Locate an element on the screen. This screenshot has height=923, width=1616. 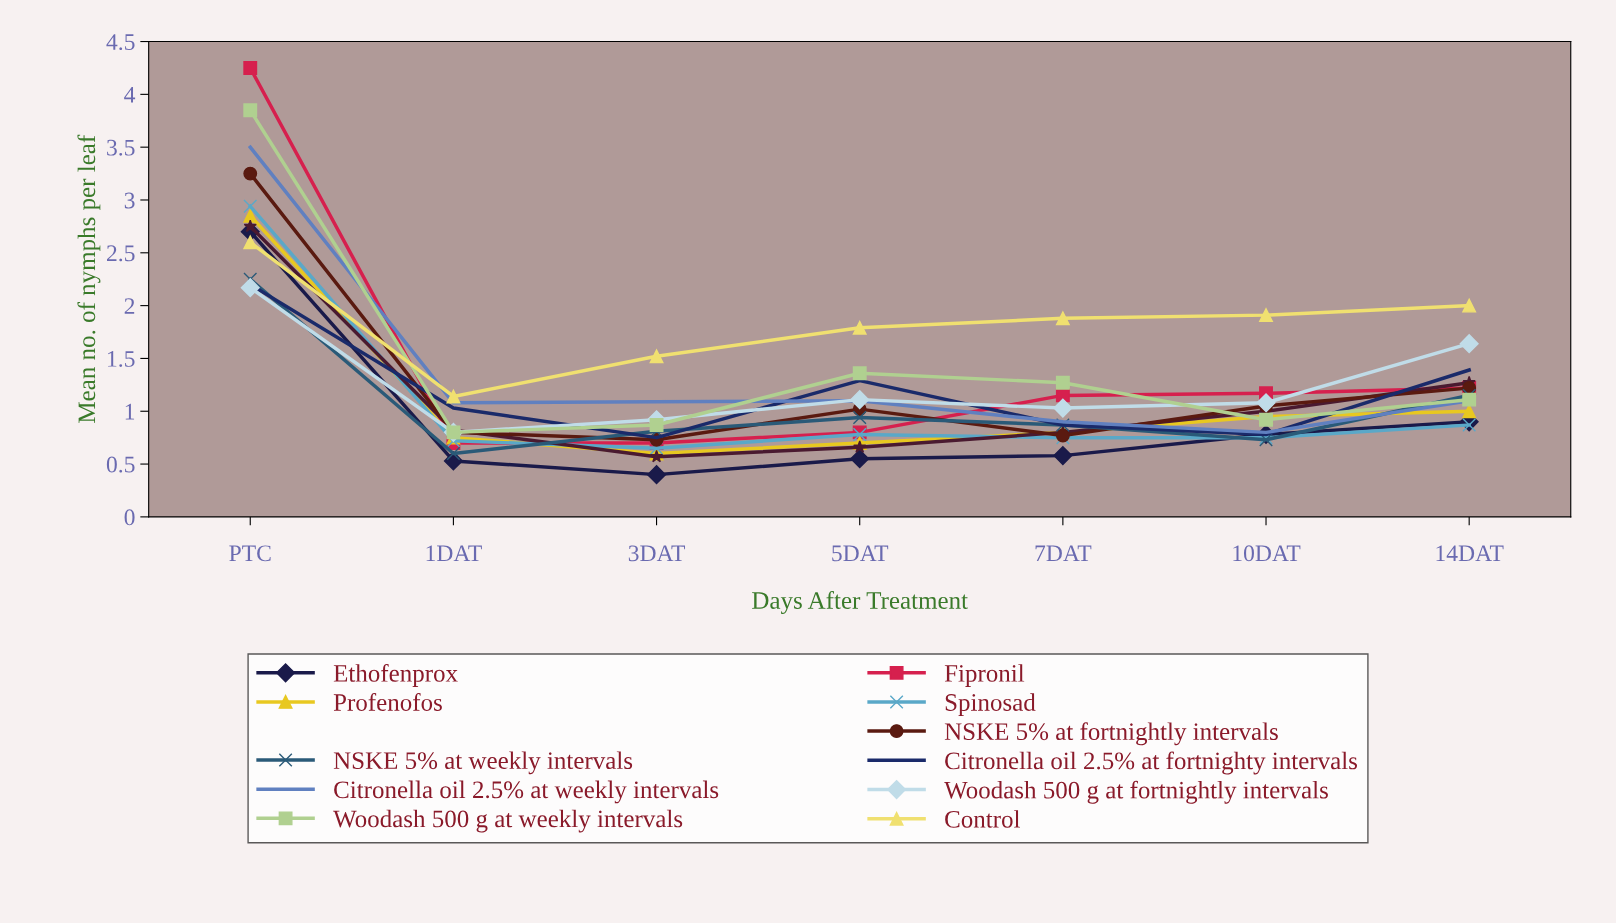
x-tick-label: PTC is located at coordinates (250, 553).